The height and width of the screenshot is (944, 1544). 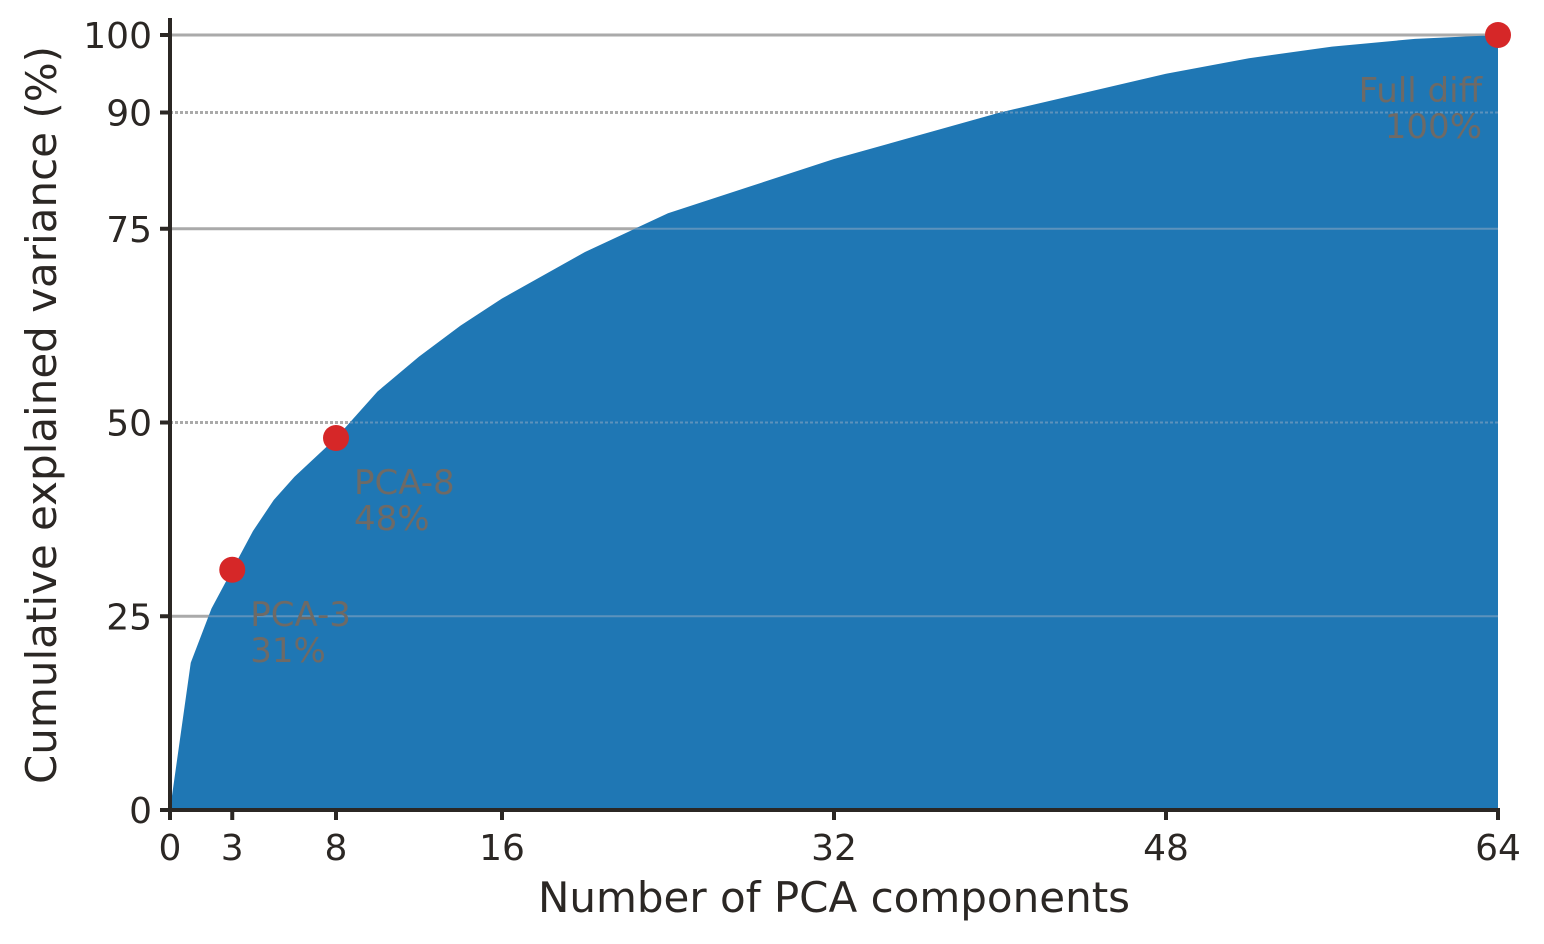 I want to click on x-tick-label: 0, so click(x=170, y=848).